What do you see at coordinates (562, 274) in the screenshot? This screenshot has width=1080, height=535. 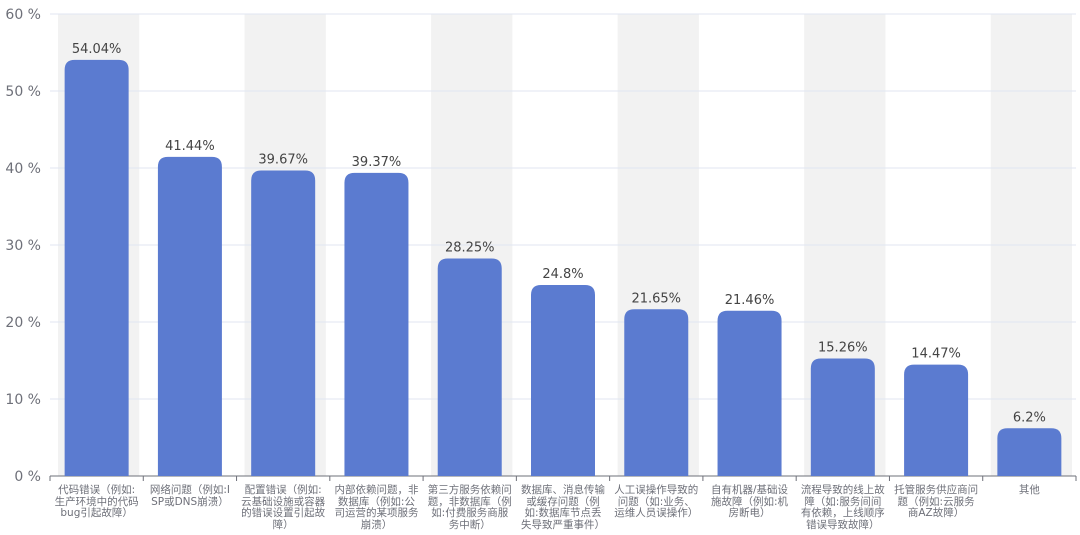 I see `data-label: 24.8%` at bounding box center [562, 274].